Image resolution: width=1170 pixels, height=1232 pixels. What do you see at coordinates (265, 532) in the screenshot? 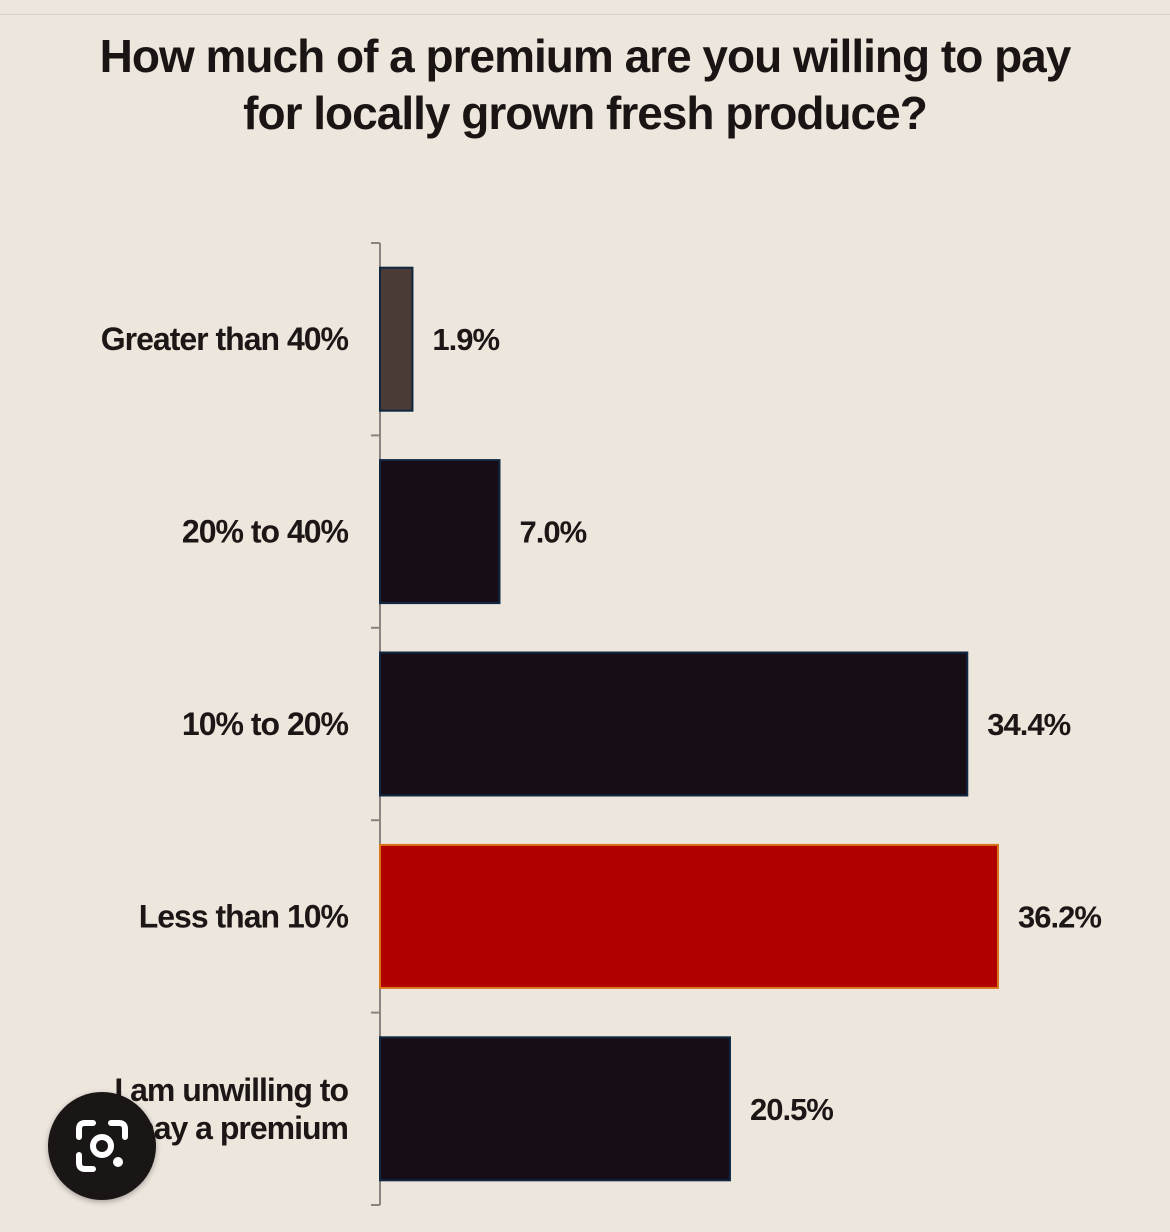
I see `category-label-1: 20% to 40%` at bounding box center [265, 532].